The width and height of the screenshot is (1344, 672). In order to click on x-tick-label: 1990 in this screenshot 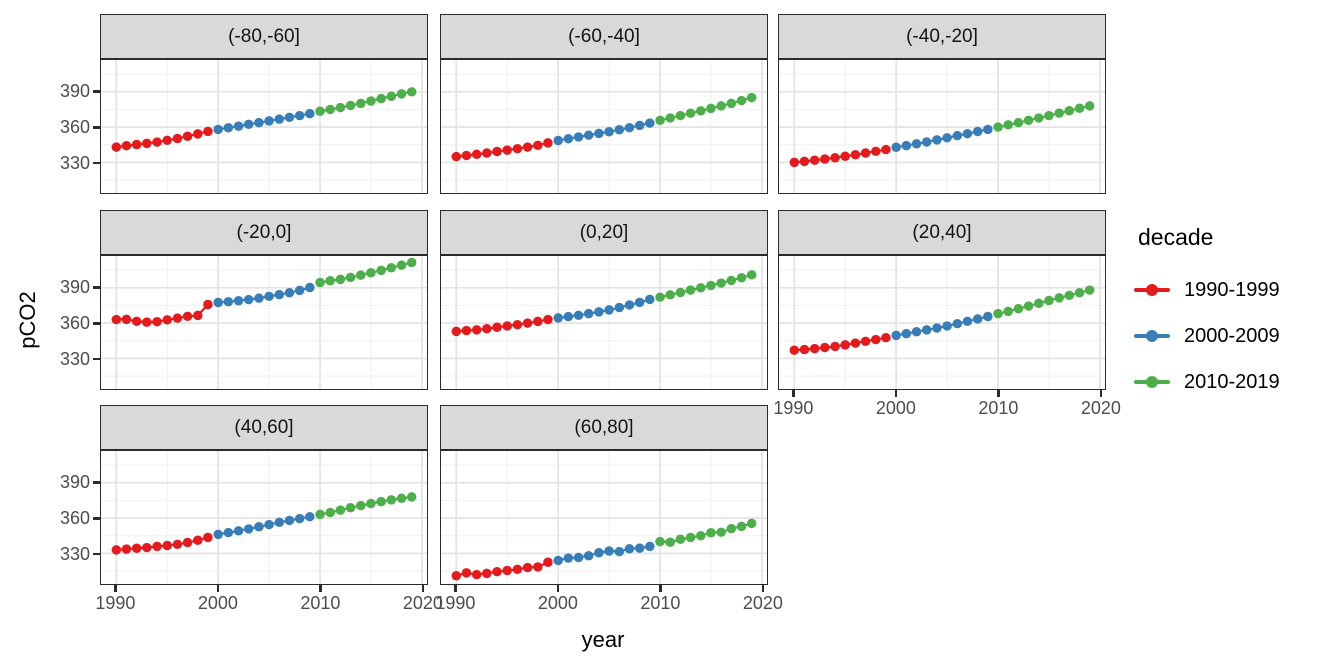, I will do `click(793, 408)`.